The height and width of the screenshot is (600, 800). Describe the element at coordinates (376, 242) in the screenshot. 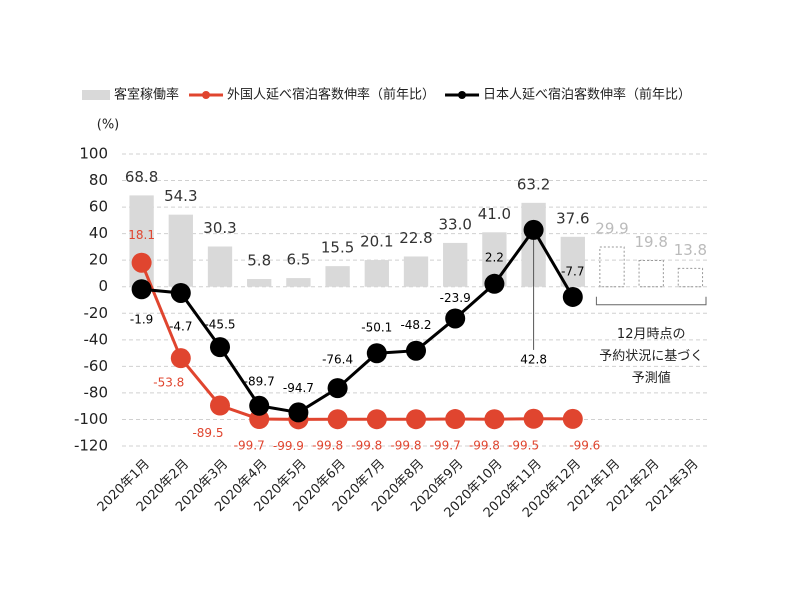

I see `bar-value-label: 20.1` at that location.